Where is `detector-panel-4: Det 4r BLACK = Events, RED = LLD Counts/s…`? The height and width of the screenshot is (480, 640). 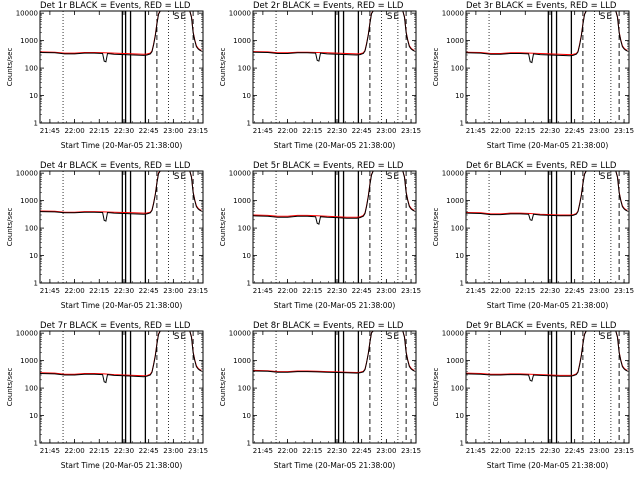 detector-panel-4: Det 4r BLACK = Events, RED = LLD Counts/s… is located at coordinates (106, 240).